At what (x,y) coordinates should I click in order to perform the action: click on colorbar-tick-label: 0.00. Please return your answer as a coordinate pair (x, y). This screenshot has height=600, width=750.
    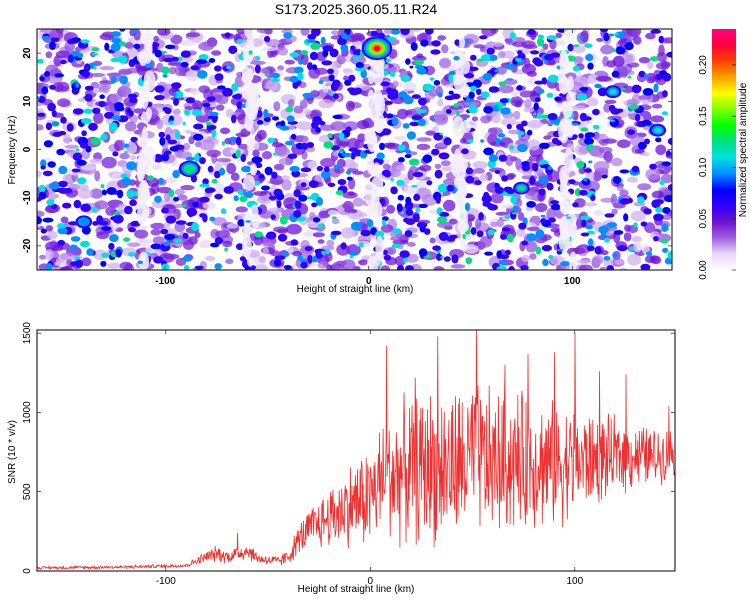
    Looking at the image, I should click on (703, 270).